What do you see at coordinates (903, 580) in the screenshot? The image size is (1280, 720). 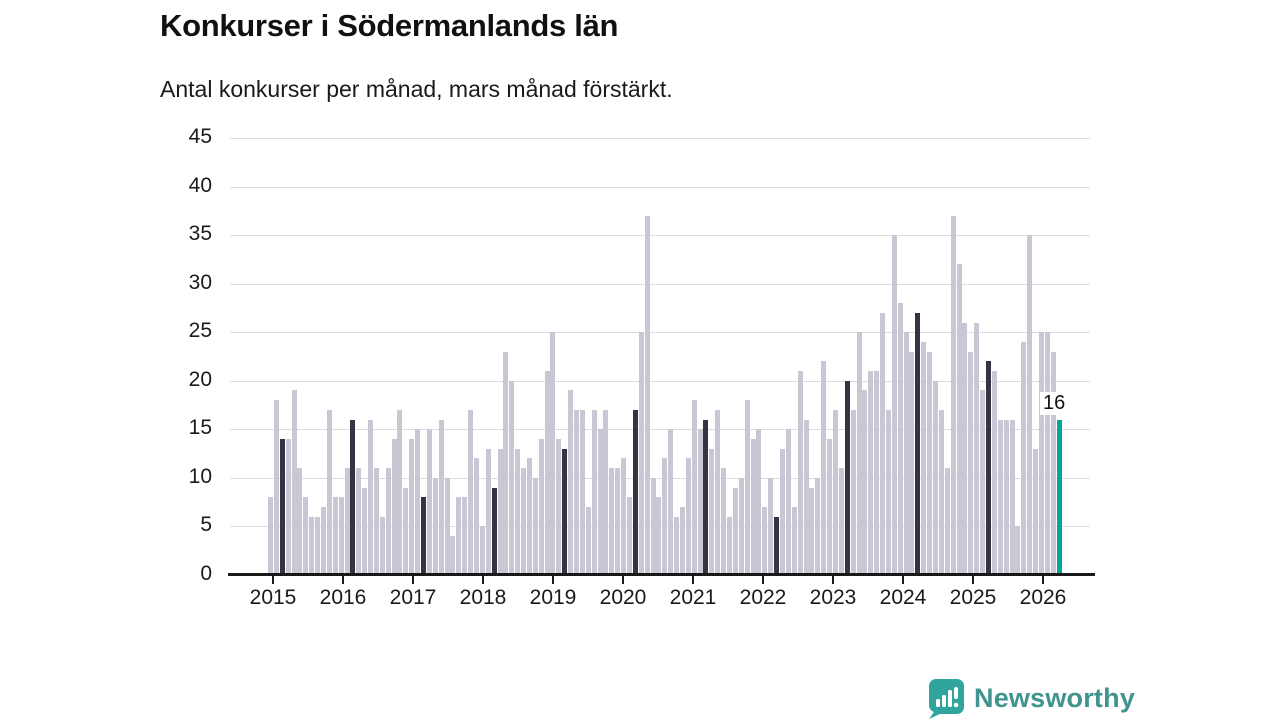 I see `x-tick-2024` at bounding box center [903, 580].